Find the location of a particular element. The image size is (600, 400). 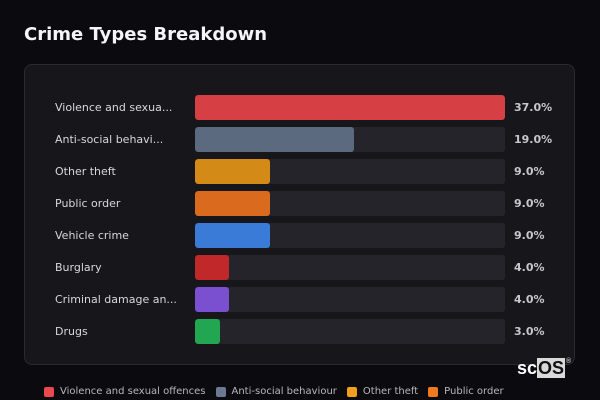

legend-label: Other theft is located at coordinates (390, 391).